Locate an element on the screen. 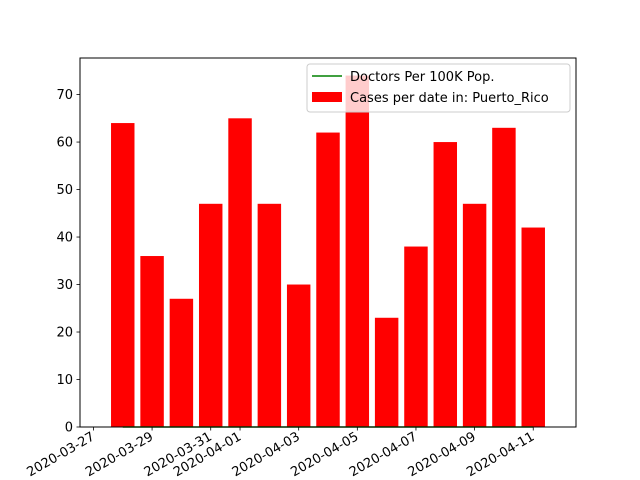 This screenshot has width=640, height=480. y-tick-label: 0 is located at coordinates (69, 428).